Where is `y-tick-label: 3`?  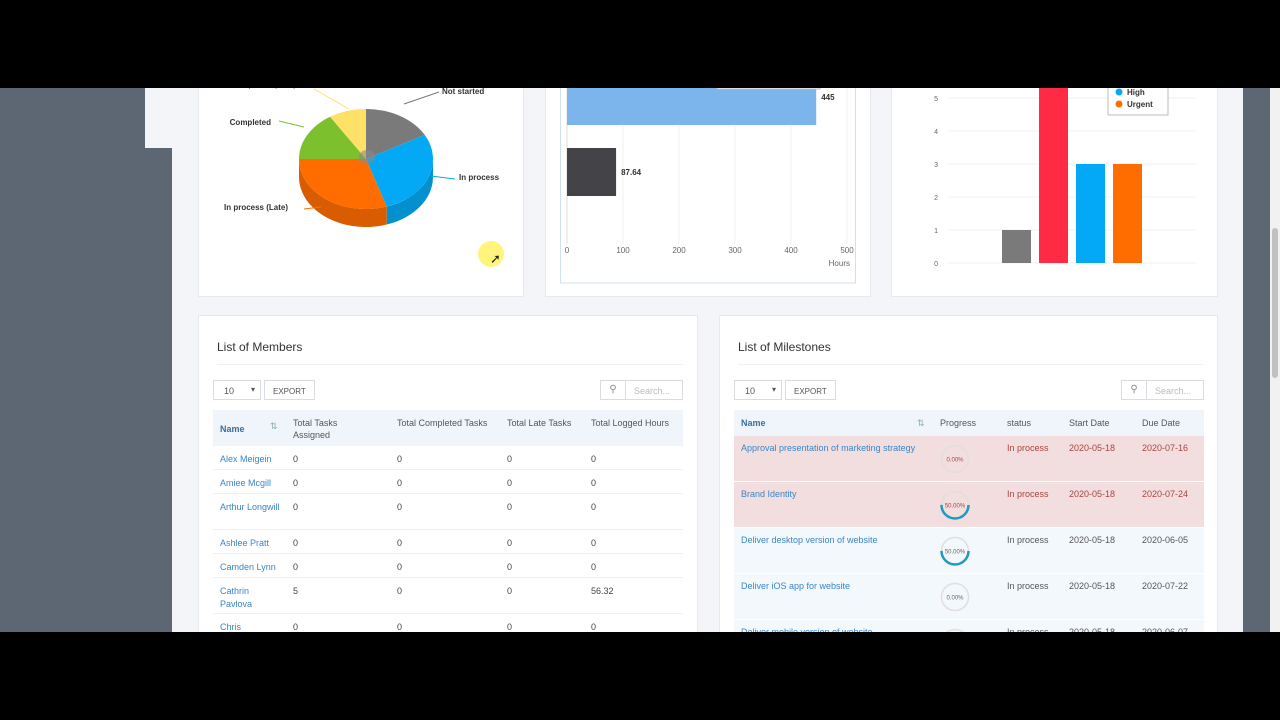 y-tick-label: 3 is located at coordinates (936, 165).